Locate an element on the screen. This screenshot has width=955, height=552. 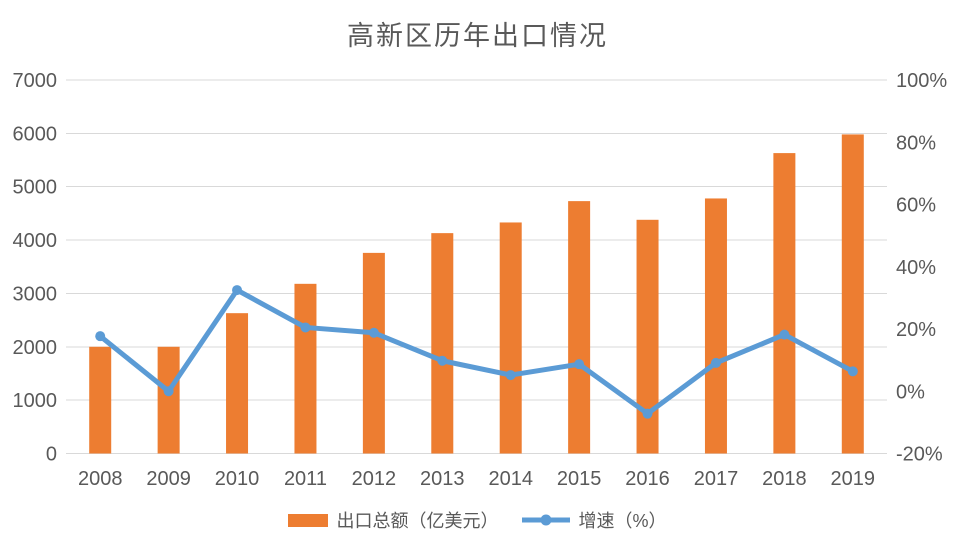
right-axis-tick-label: 80% is located at coordinates (916, 143).